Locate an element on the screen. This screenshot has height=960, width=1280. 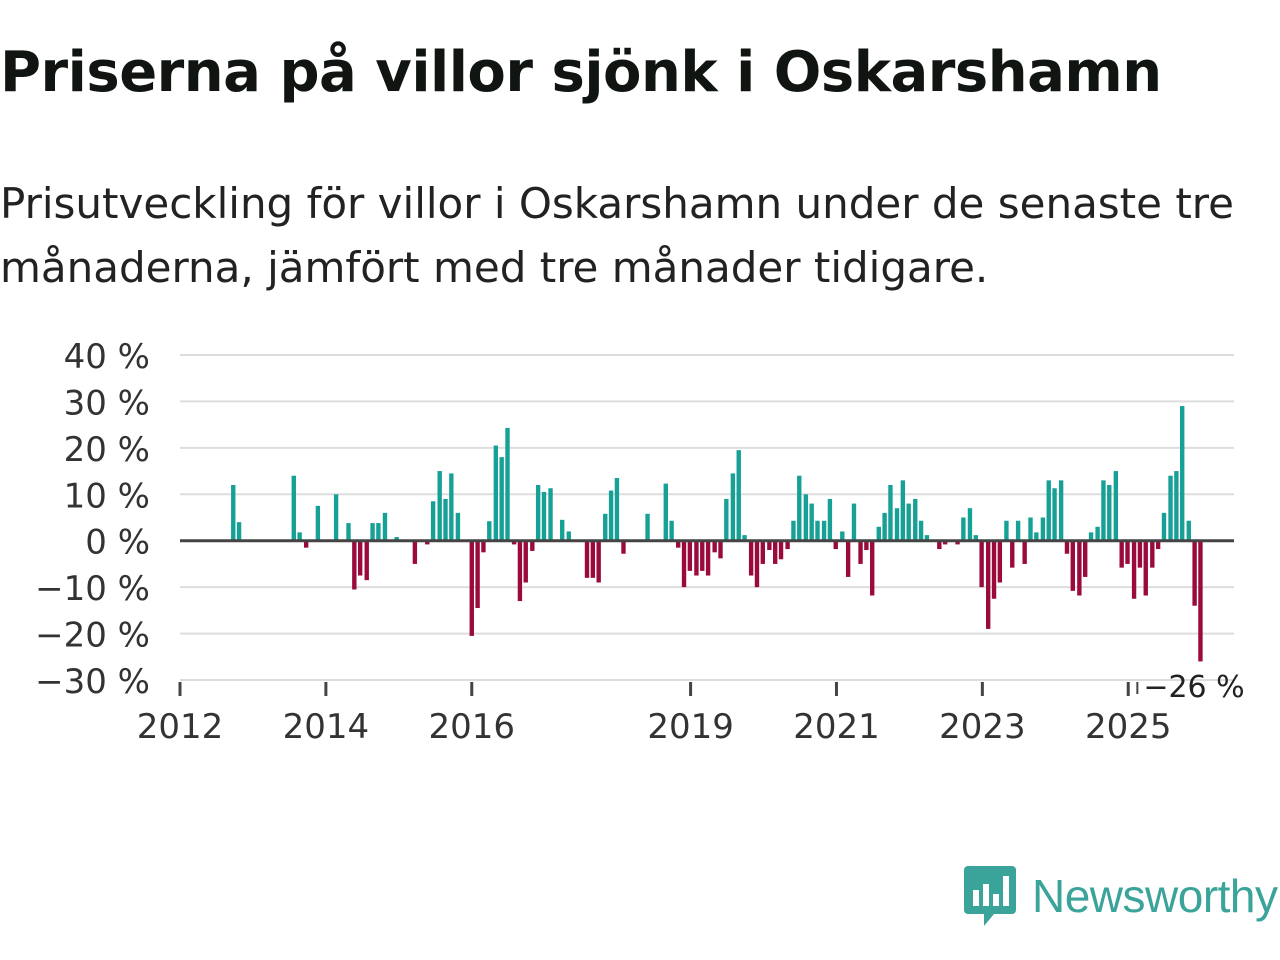
y-tick-label: 0 % is located at coordinates (117, 543).